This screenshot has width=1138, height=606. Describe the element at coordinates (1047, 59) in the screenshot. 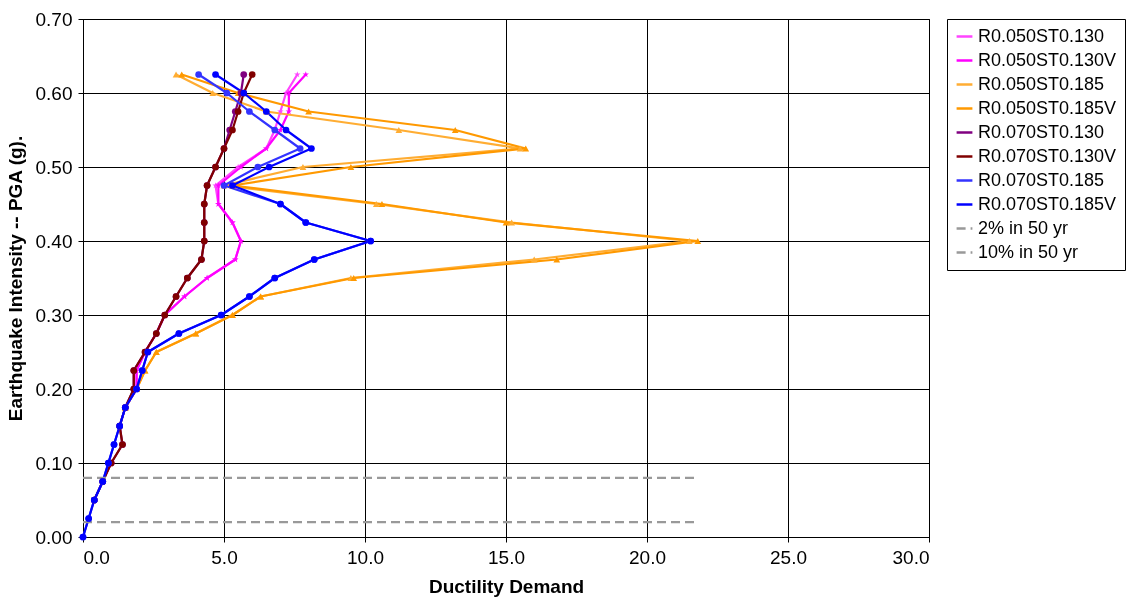

I see `legend-label: R0.050ST0.130V` at that location.